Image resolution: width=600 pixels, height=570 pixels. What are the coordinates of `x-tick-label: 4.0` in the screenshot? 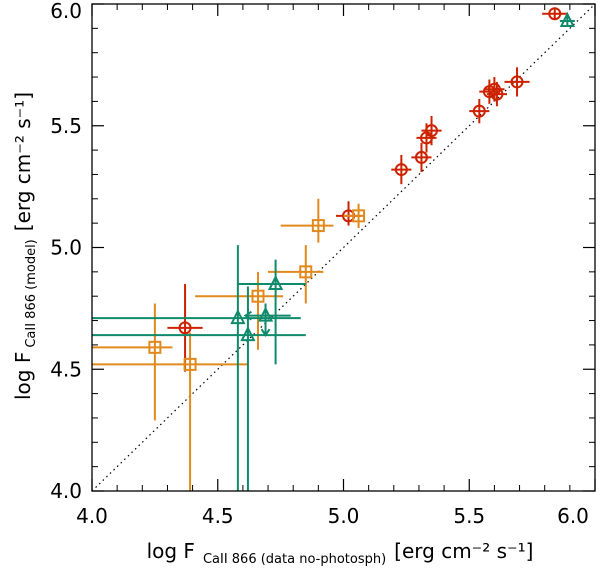 It's located at (92, 516).